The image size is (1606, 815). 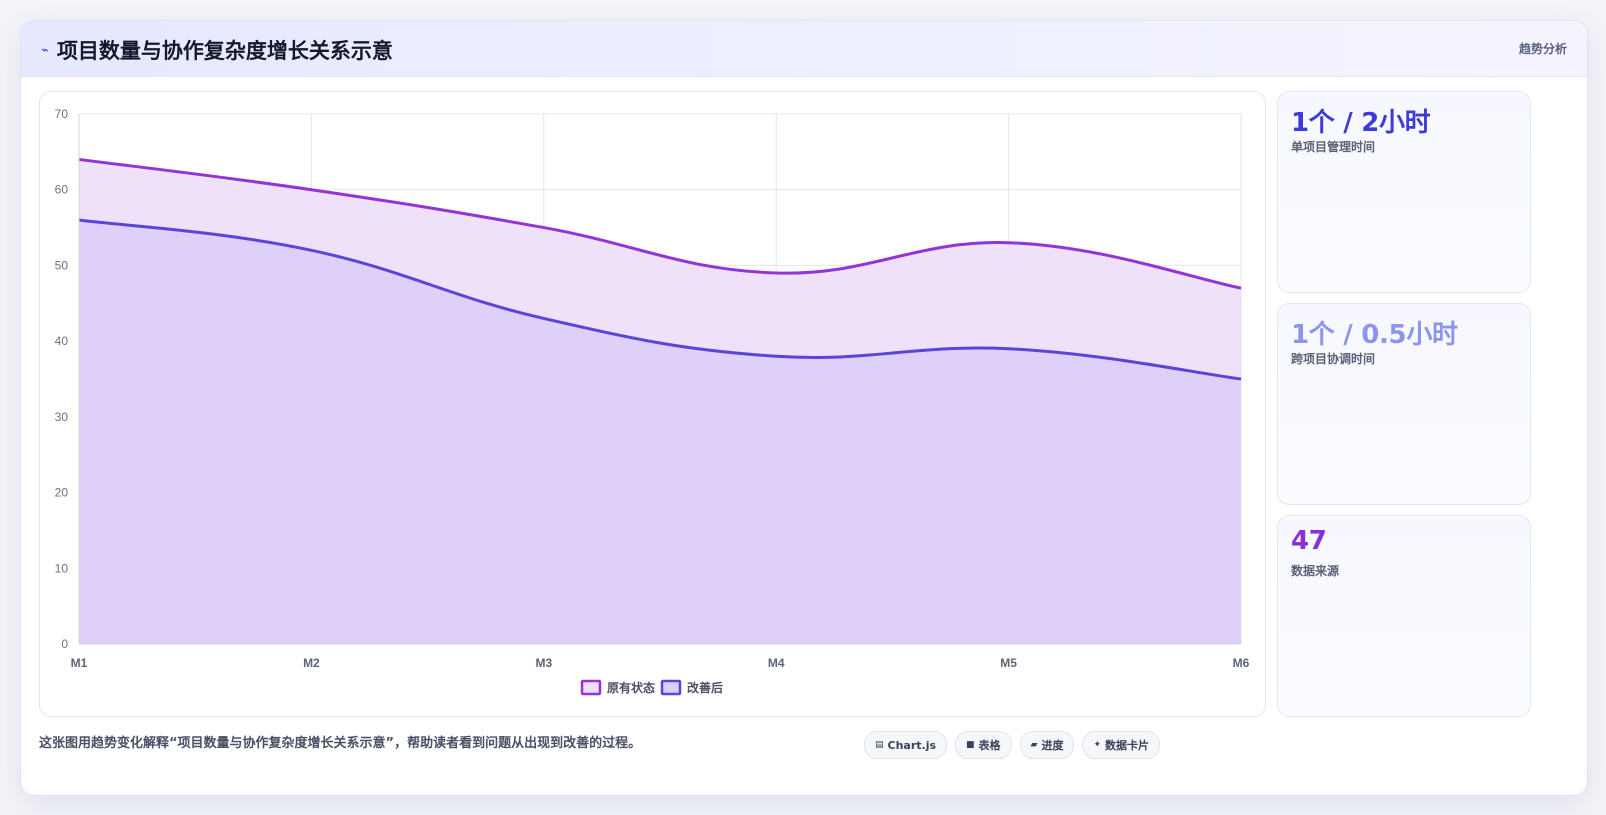 I want to click on chip-label: 表格, so click(x=989, y=745).